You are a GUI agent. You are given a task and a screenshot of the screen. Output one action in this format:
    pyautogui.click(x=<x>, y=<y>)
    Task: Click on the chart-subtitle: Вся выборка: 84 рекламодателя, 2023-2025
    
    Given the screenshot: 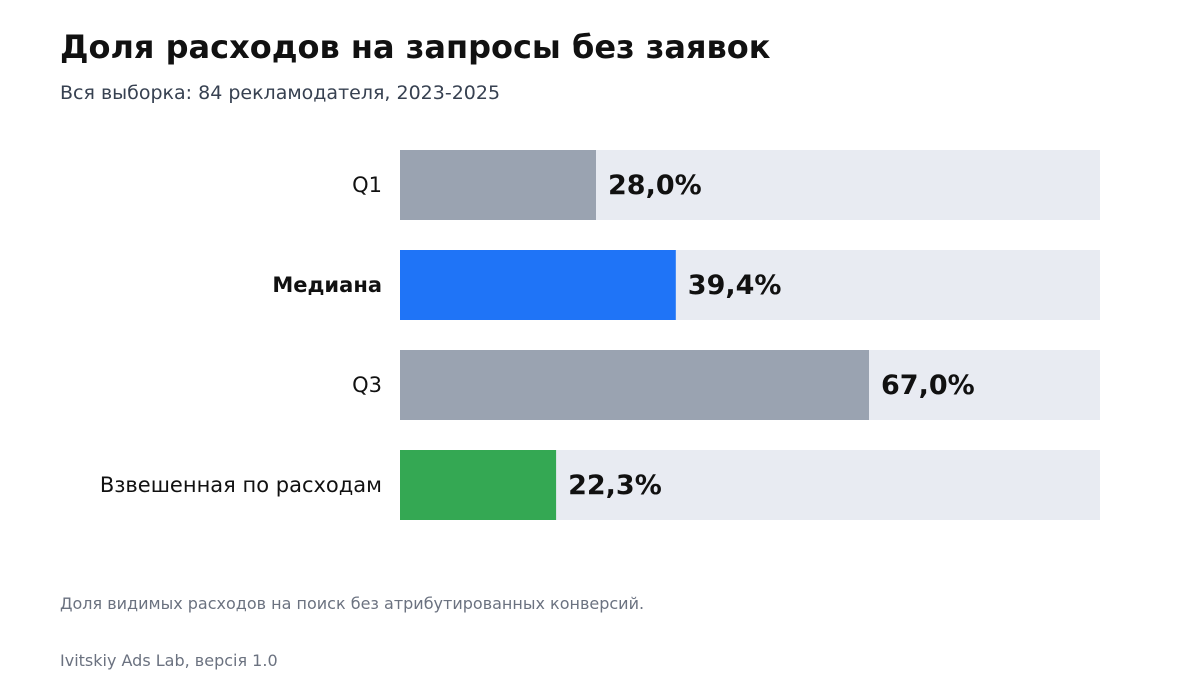 What is the action you would take?
    pyautogui.click(x=280, y=93)
    